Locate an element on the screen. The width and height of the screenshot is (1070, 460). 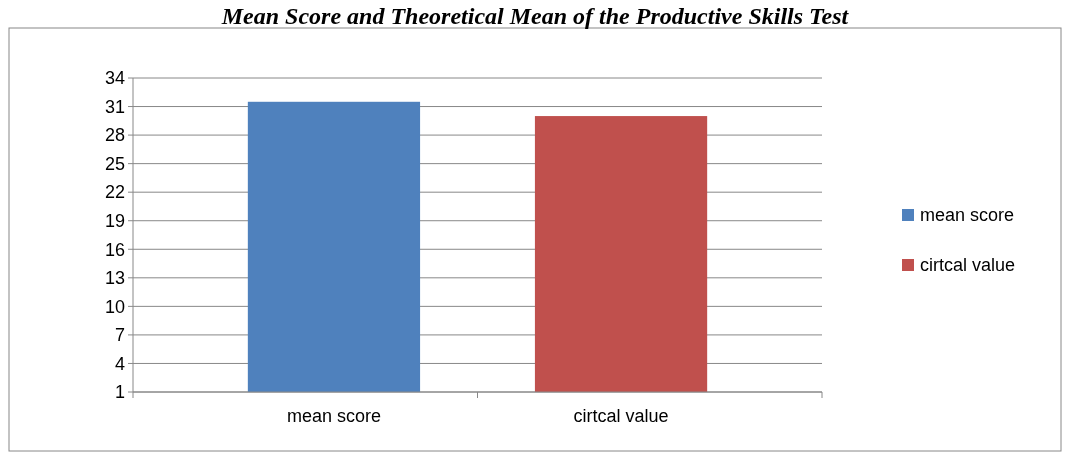
y-tick-label: 1 is located at coordinates (119, 392).